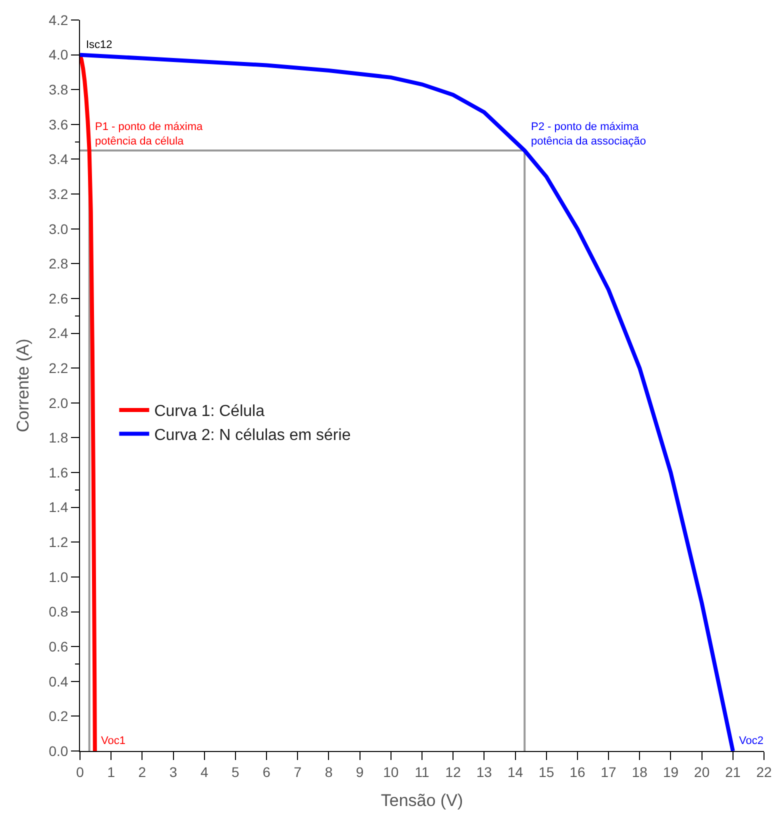 The width and height of the screenshot is (784, 819). I want to click on y-tick-label: 3.2, so click(58, 194).